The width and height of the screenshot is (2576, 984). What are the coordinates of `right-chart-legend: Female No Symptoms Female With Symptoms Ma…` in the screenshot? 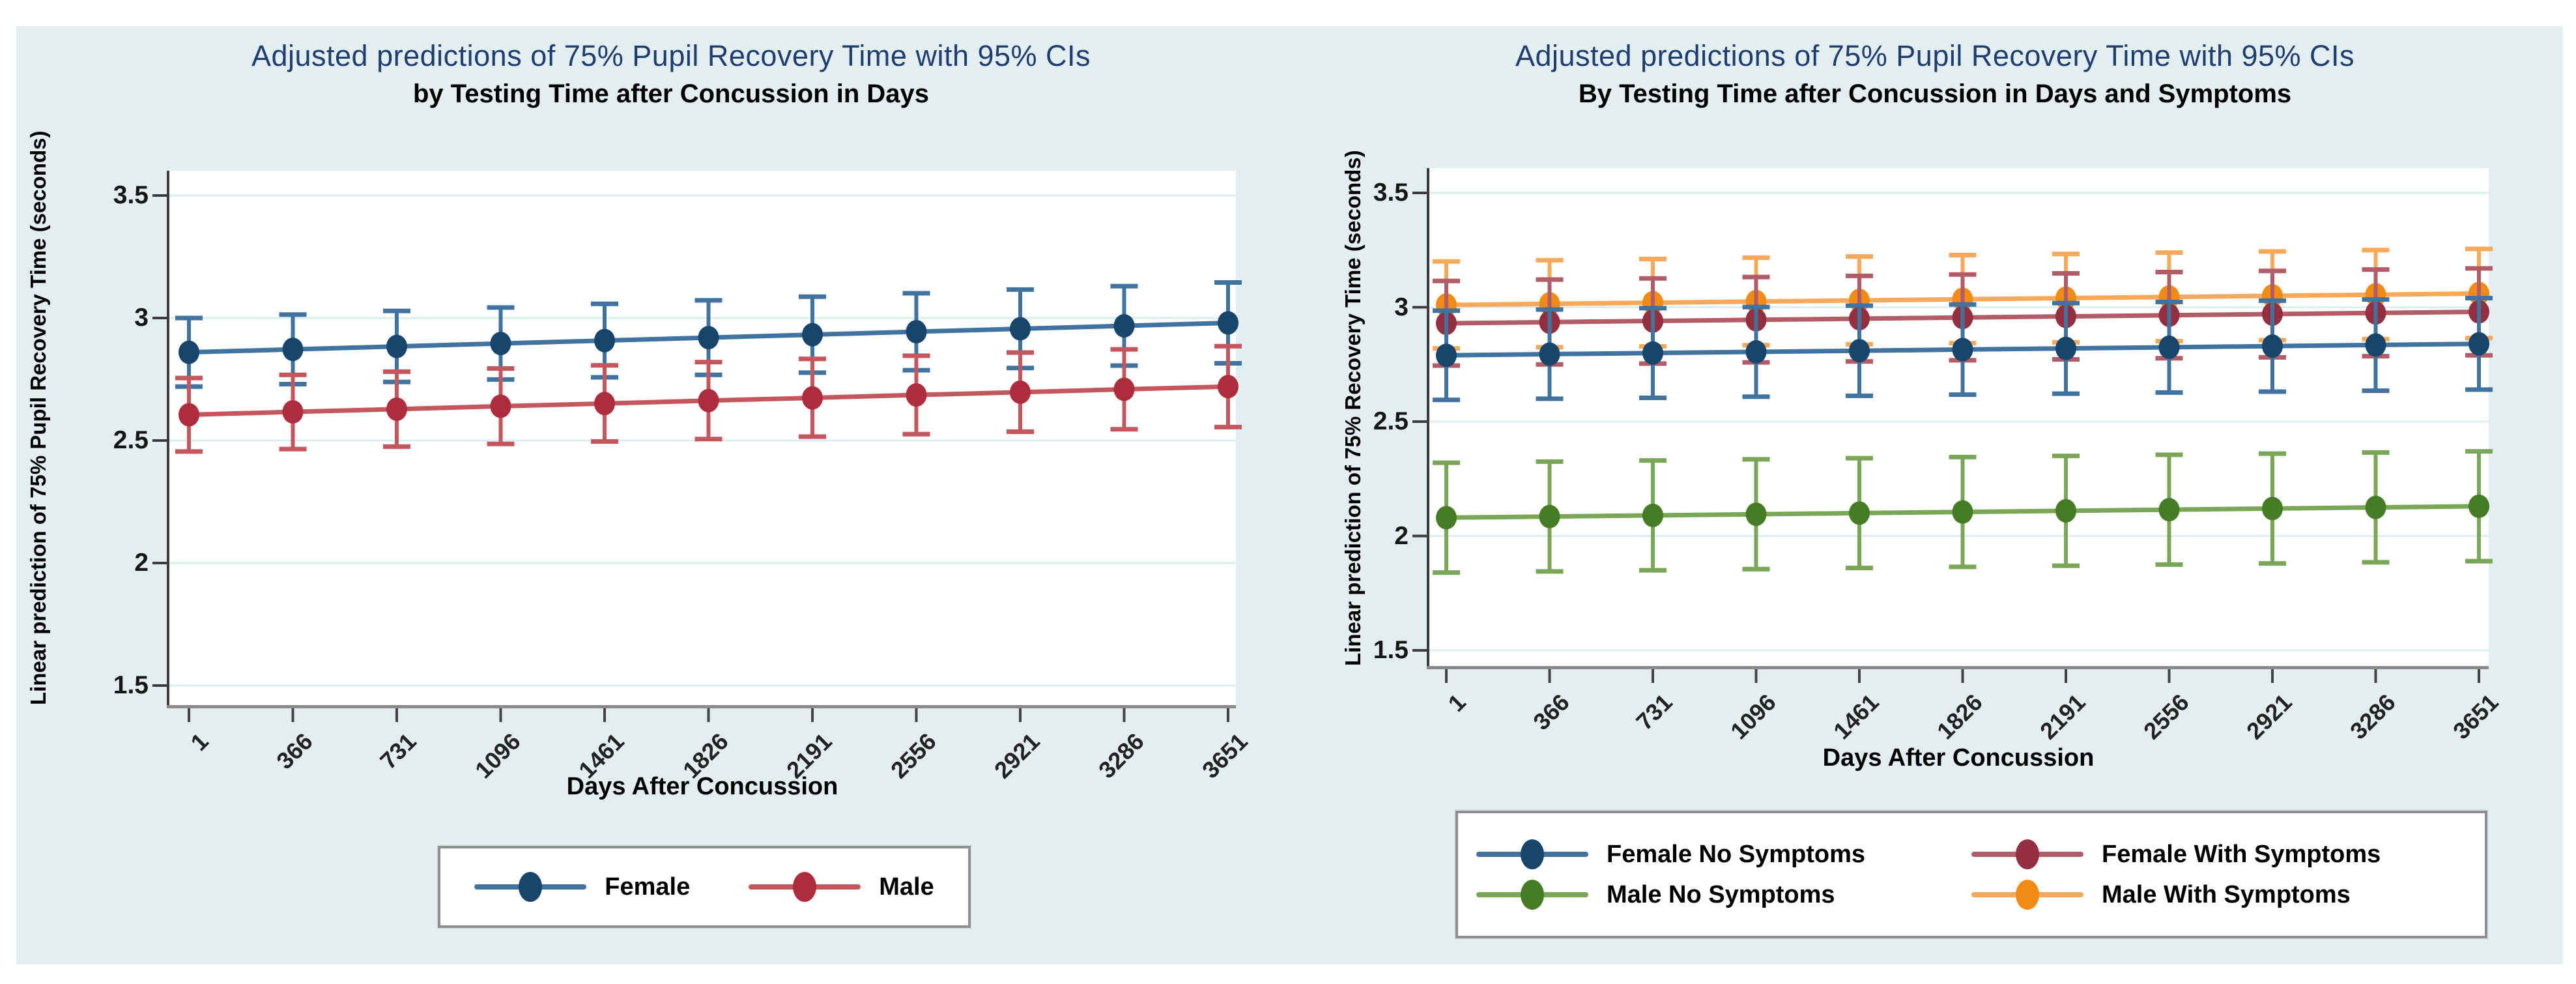 It's located at (1971, 875).